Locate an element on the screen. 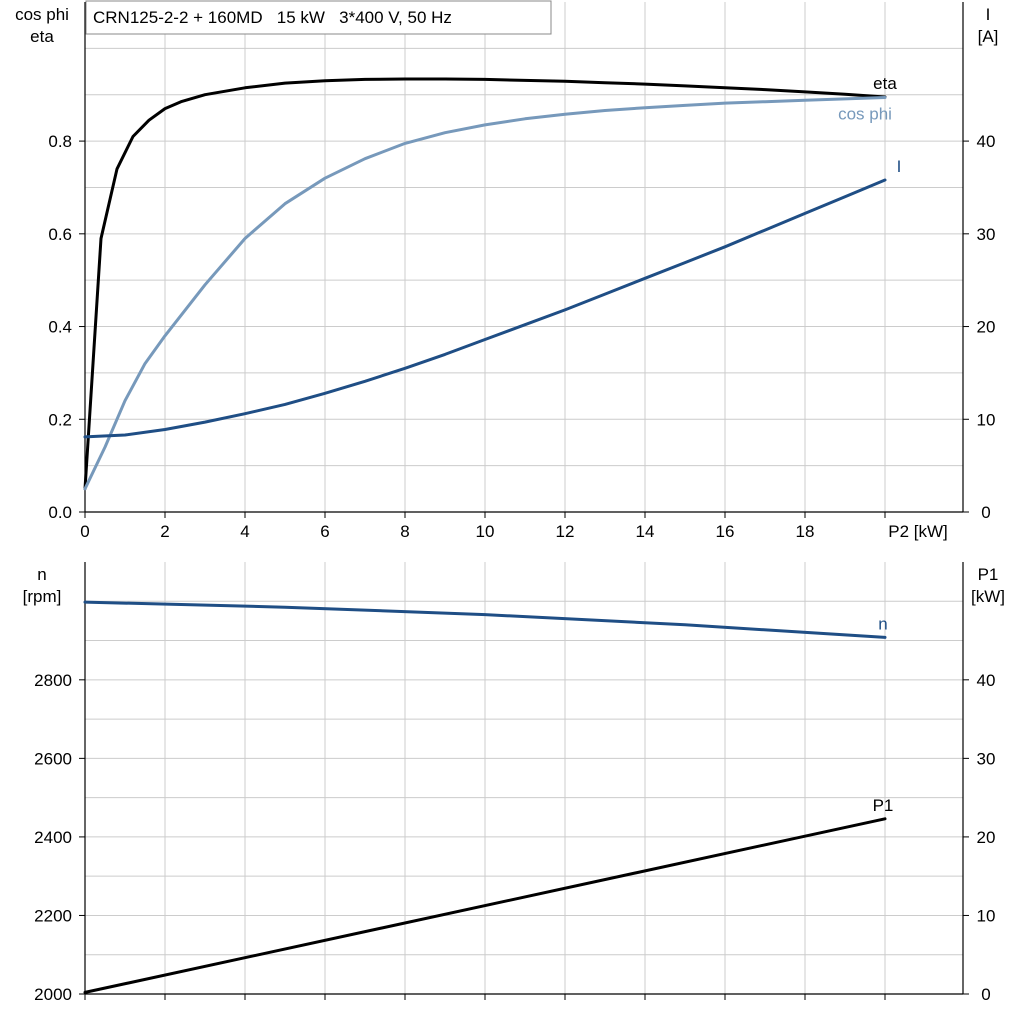  chart2-right-axis-label: [kW] is located at coordinates (988, 596).